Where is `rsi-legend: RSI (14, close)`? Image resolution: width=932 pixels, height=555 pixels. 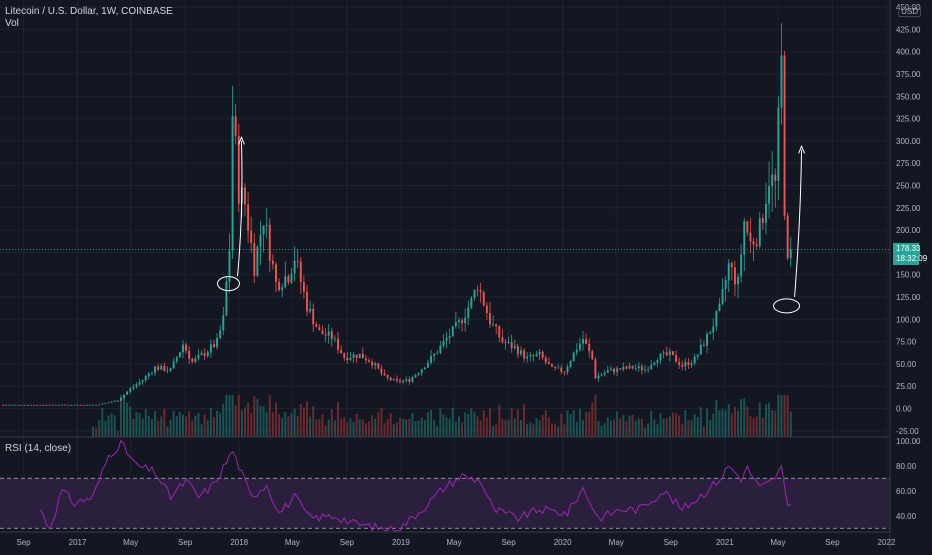
rsi-legend: RSI (14, close) is located at coordinates (38, 448).